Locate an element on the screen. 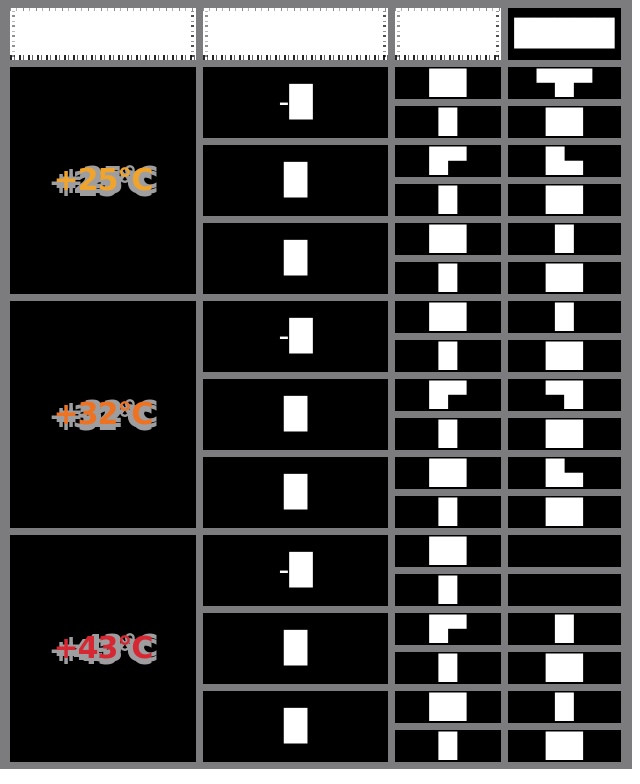  temperature-cell-43c: +43°C is located at coordinates (103, 648).